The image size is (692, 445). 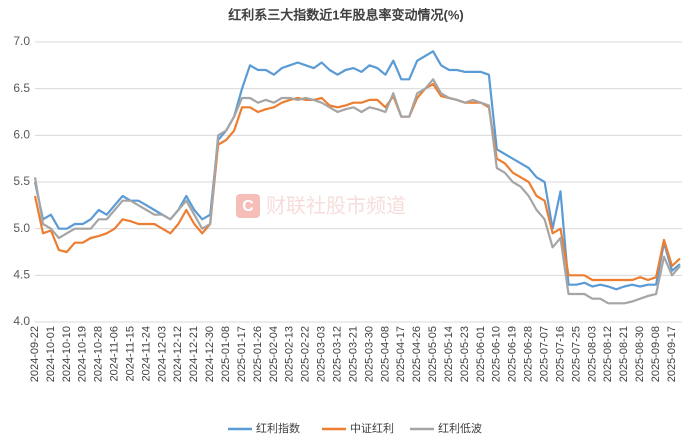 I want to click on watermark-text: 财联社股市频道, so click(x=336, y=205).